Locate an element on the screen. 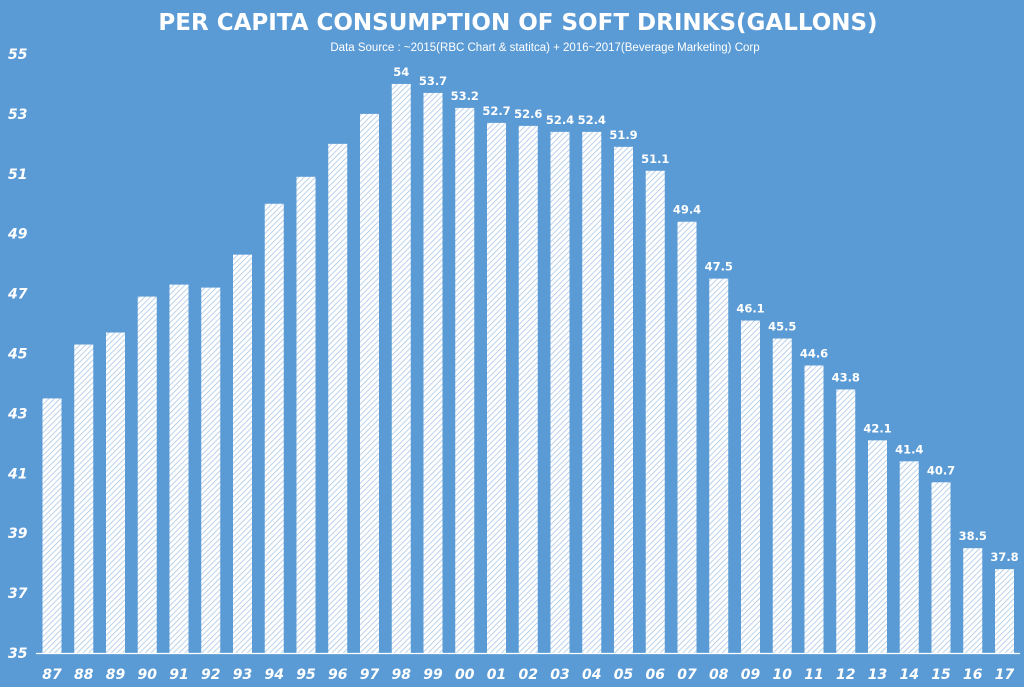  x-tick-label: 07 is located at coordinates (687, 675).